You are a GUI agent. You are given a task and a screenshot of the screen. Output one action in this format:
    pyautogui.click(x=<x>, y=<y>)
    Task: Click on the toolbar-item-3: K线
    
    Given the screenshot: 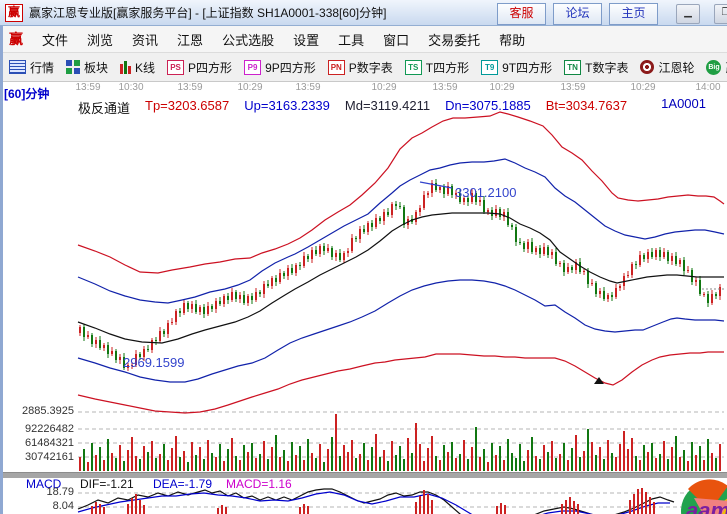 What is the action you would take?
    pyautogui.click(x=137, y=67)
    